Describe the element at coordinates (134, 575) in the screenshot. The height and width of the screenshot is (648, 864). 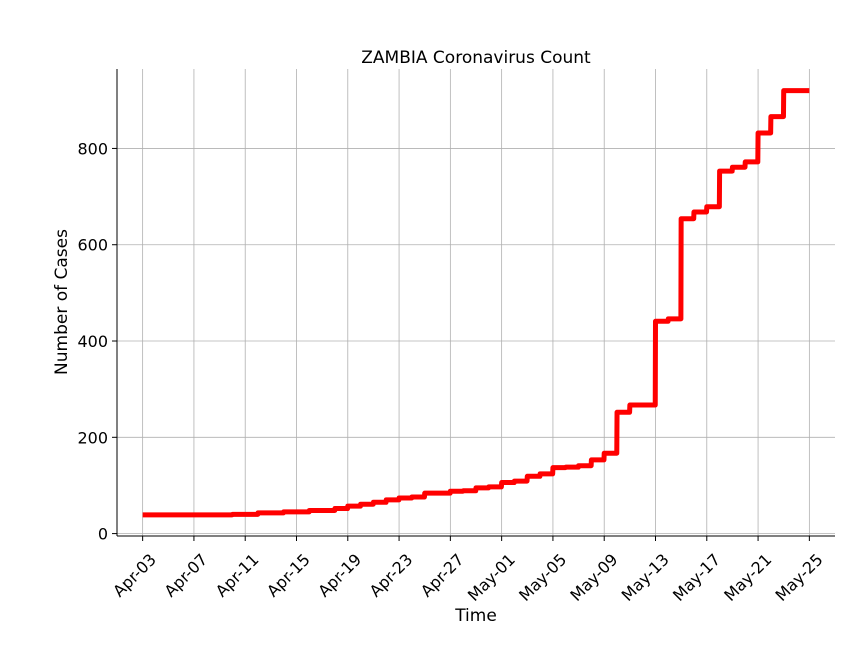
I see `x-tick-label: Apr-03` at that location.